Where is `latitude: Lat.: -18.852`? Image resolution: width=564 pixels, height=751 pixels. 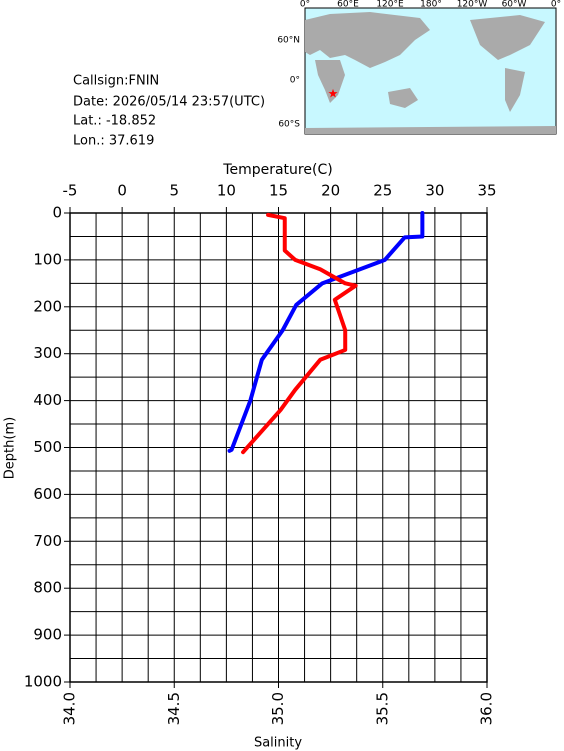 latitude: Lat.: -18.852 is located at coordinates (114, 121).